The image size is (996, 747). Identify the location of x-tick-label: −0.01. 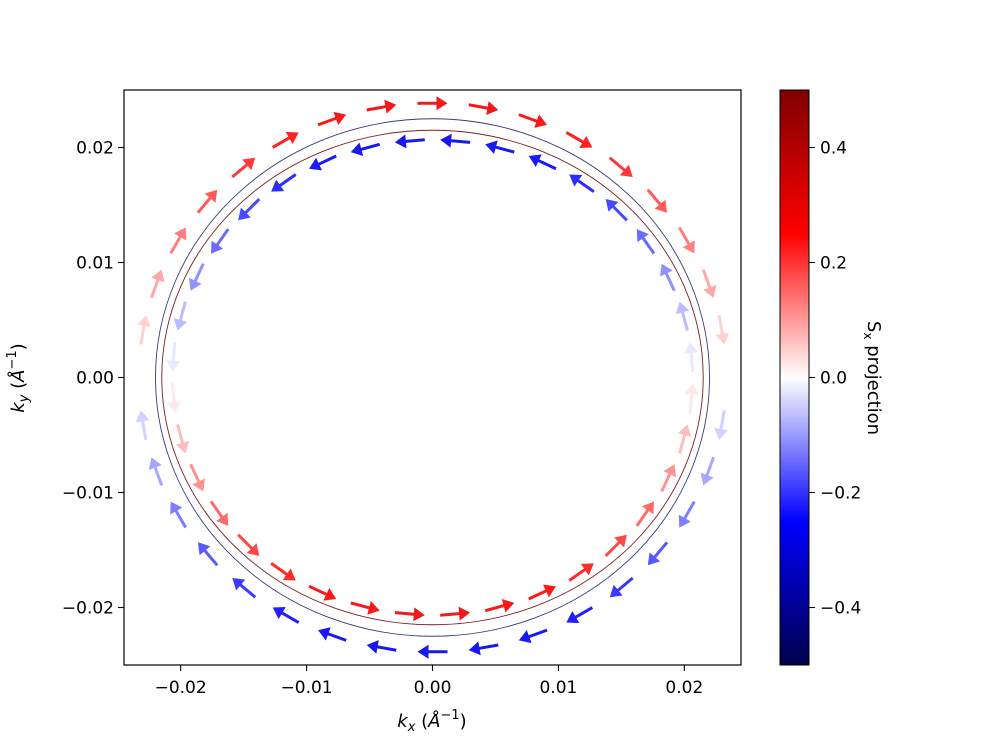
(307, 688).